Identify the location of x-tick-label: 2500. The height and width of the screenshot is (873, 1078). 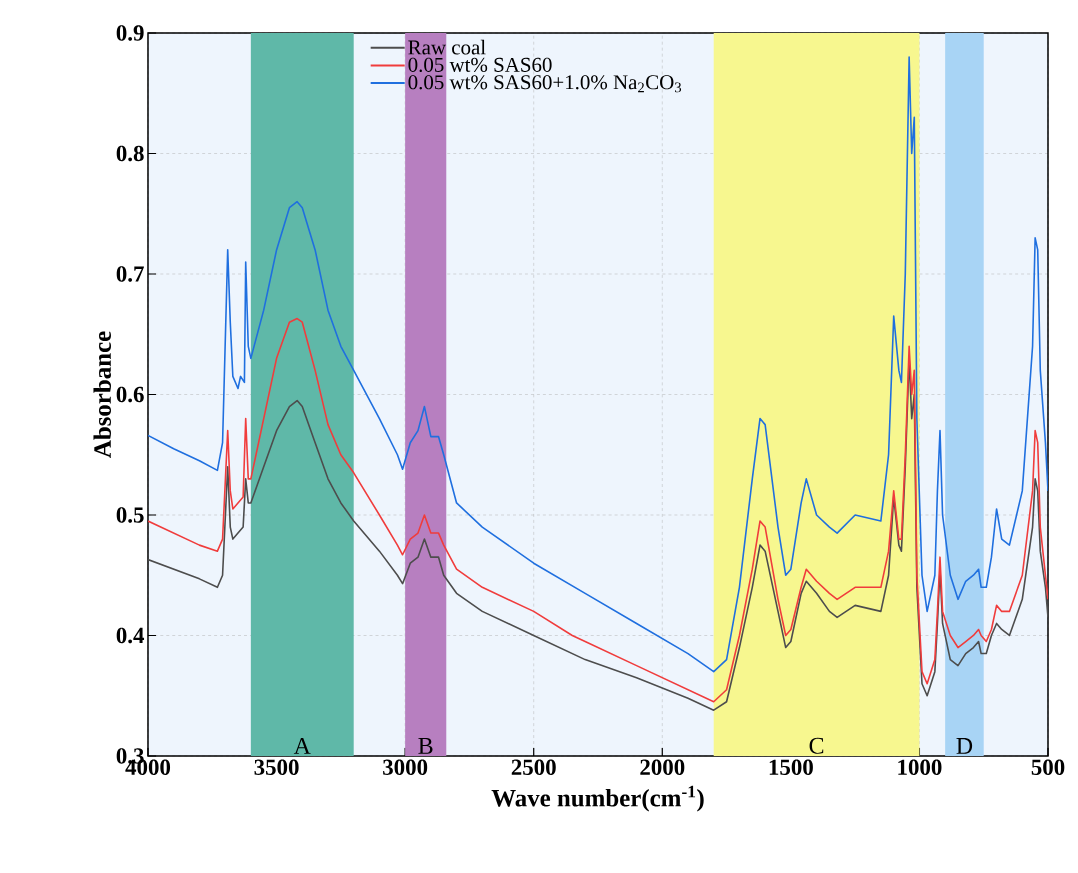
(533, 767).